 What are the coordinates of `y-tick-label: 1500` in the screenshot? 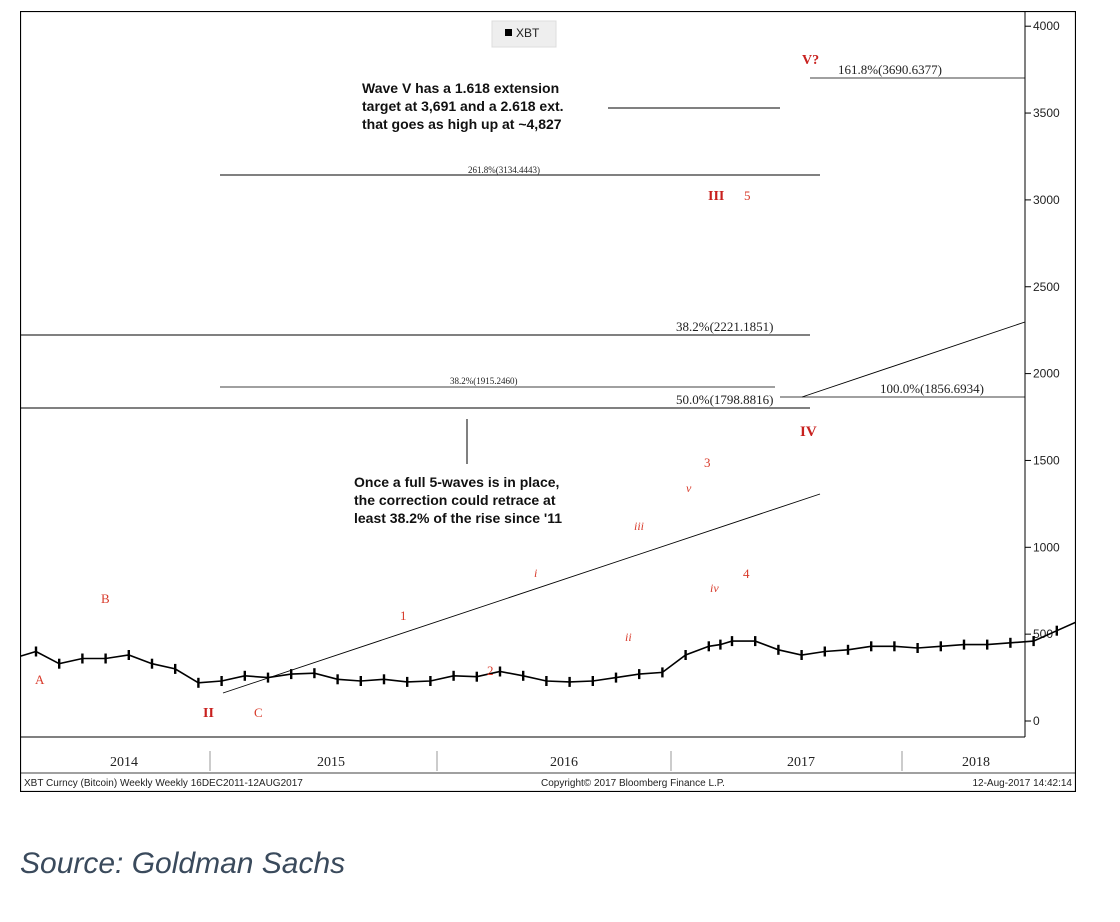 It's located at (1046, 460).